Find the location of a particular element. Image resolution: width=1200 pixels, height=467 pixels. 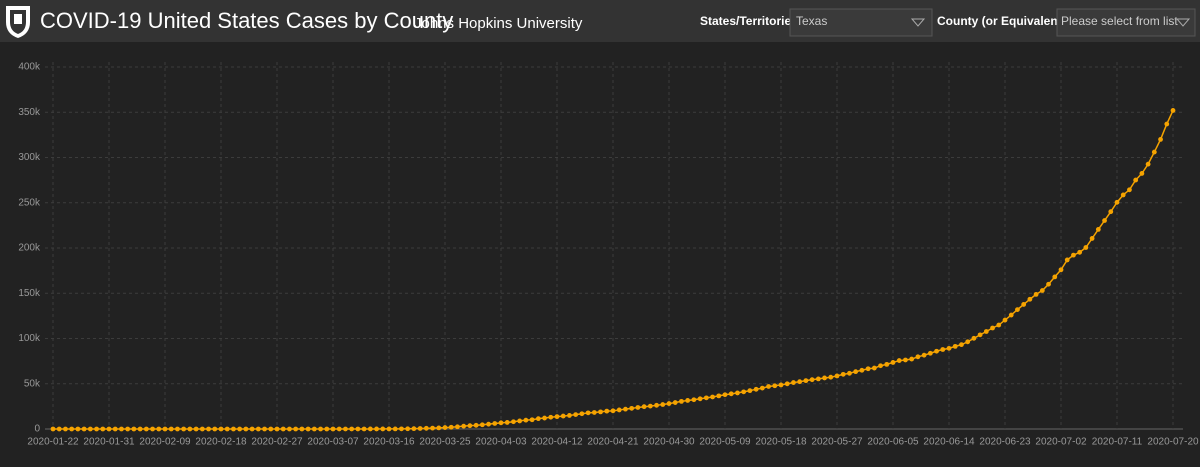

dropdown-value: Texas is located at coordinates (811, 21).